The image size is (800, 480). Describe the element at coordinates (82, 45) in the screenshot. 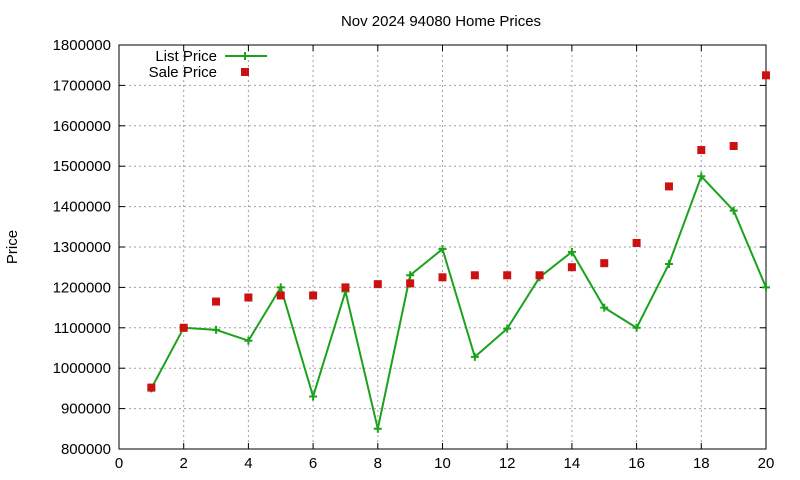

I see `y-tick-label: 1800000` at that location.